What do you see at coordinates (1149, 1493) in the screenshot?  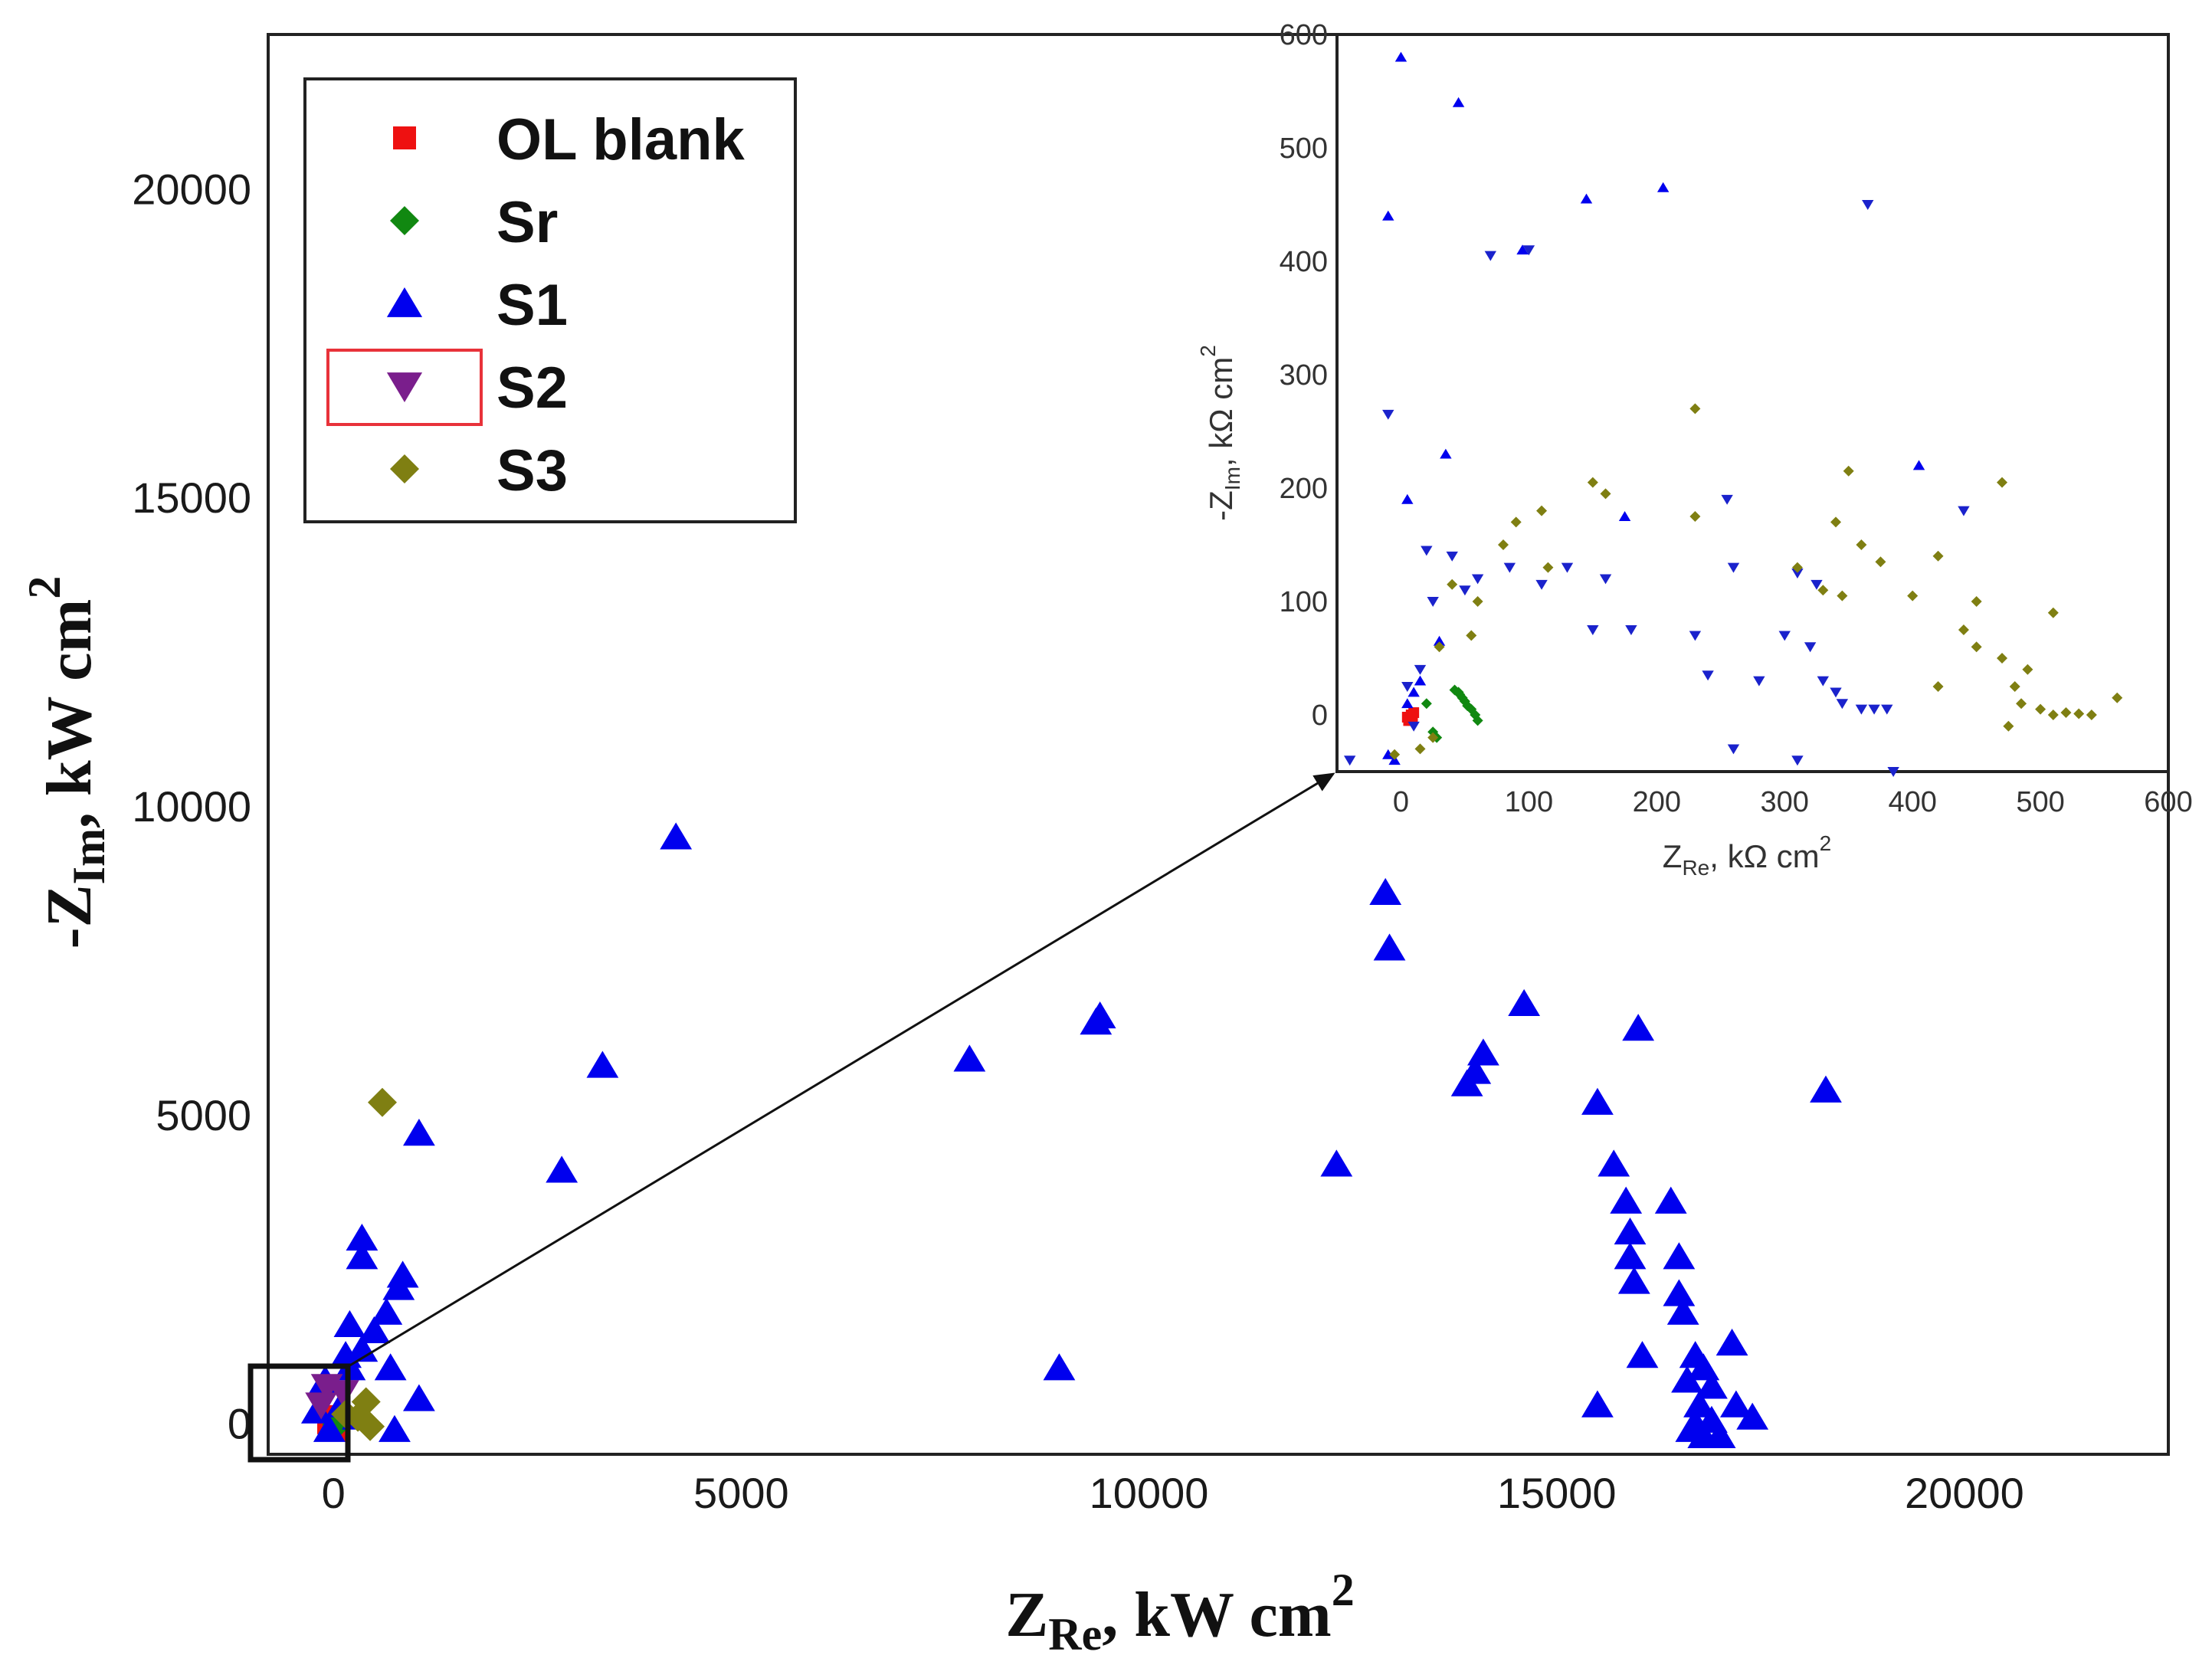 I see `main-x-tick-label: 10000` at bounding box center [1149, 1493].